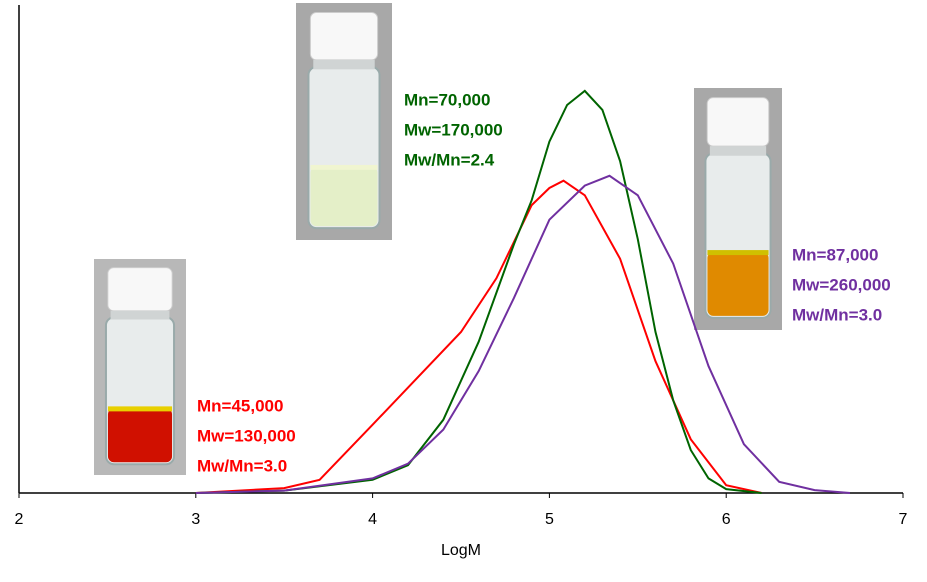 This screenshot has height=582, width=927. Describe the element at coordinates (372, 519) in the screenshot. I see `x-tick-label: 4` at that location.